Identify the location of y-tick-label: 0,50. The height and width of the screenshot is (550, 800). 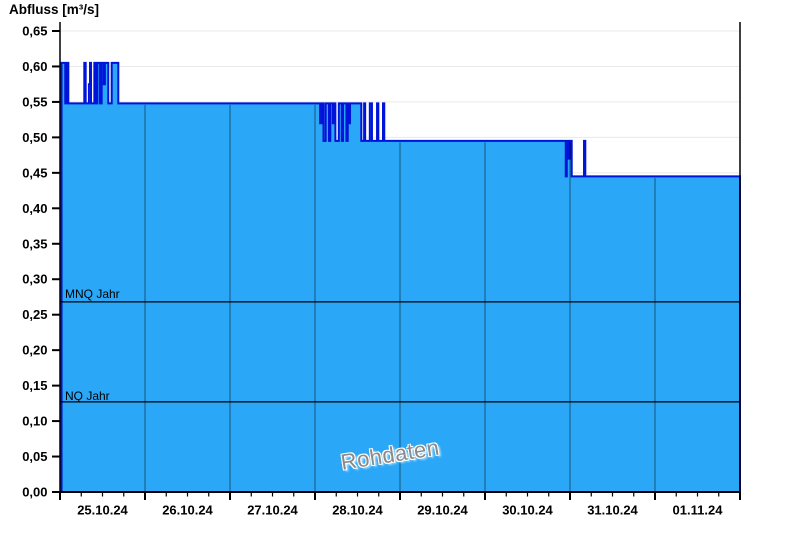
(34, 137).